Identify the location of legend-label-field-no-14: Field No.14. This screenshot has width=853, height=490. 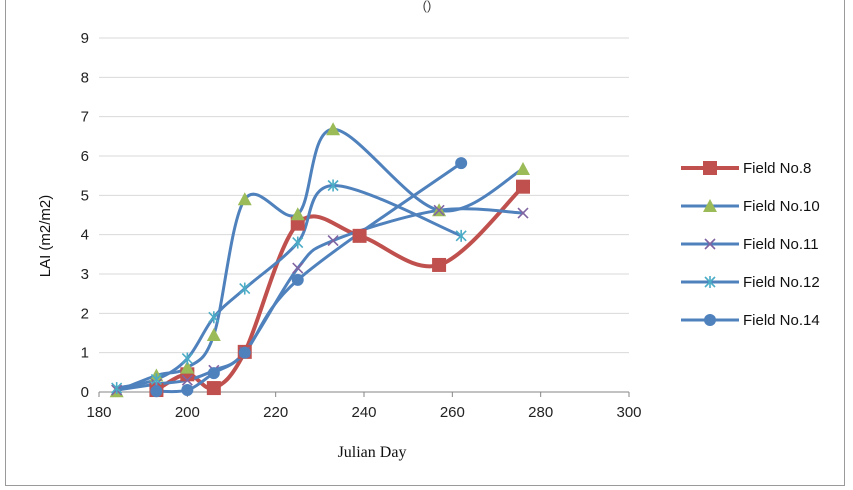
(781, 320).